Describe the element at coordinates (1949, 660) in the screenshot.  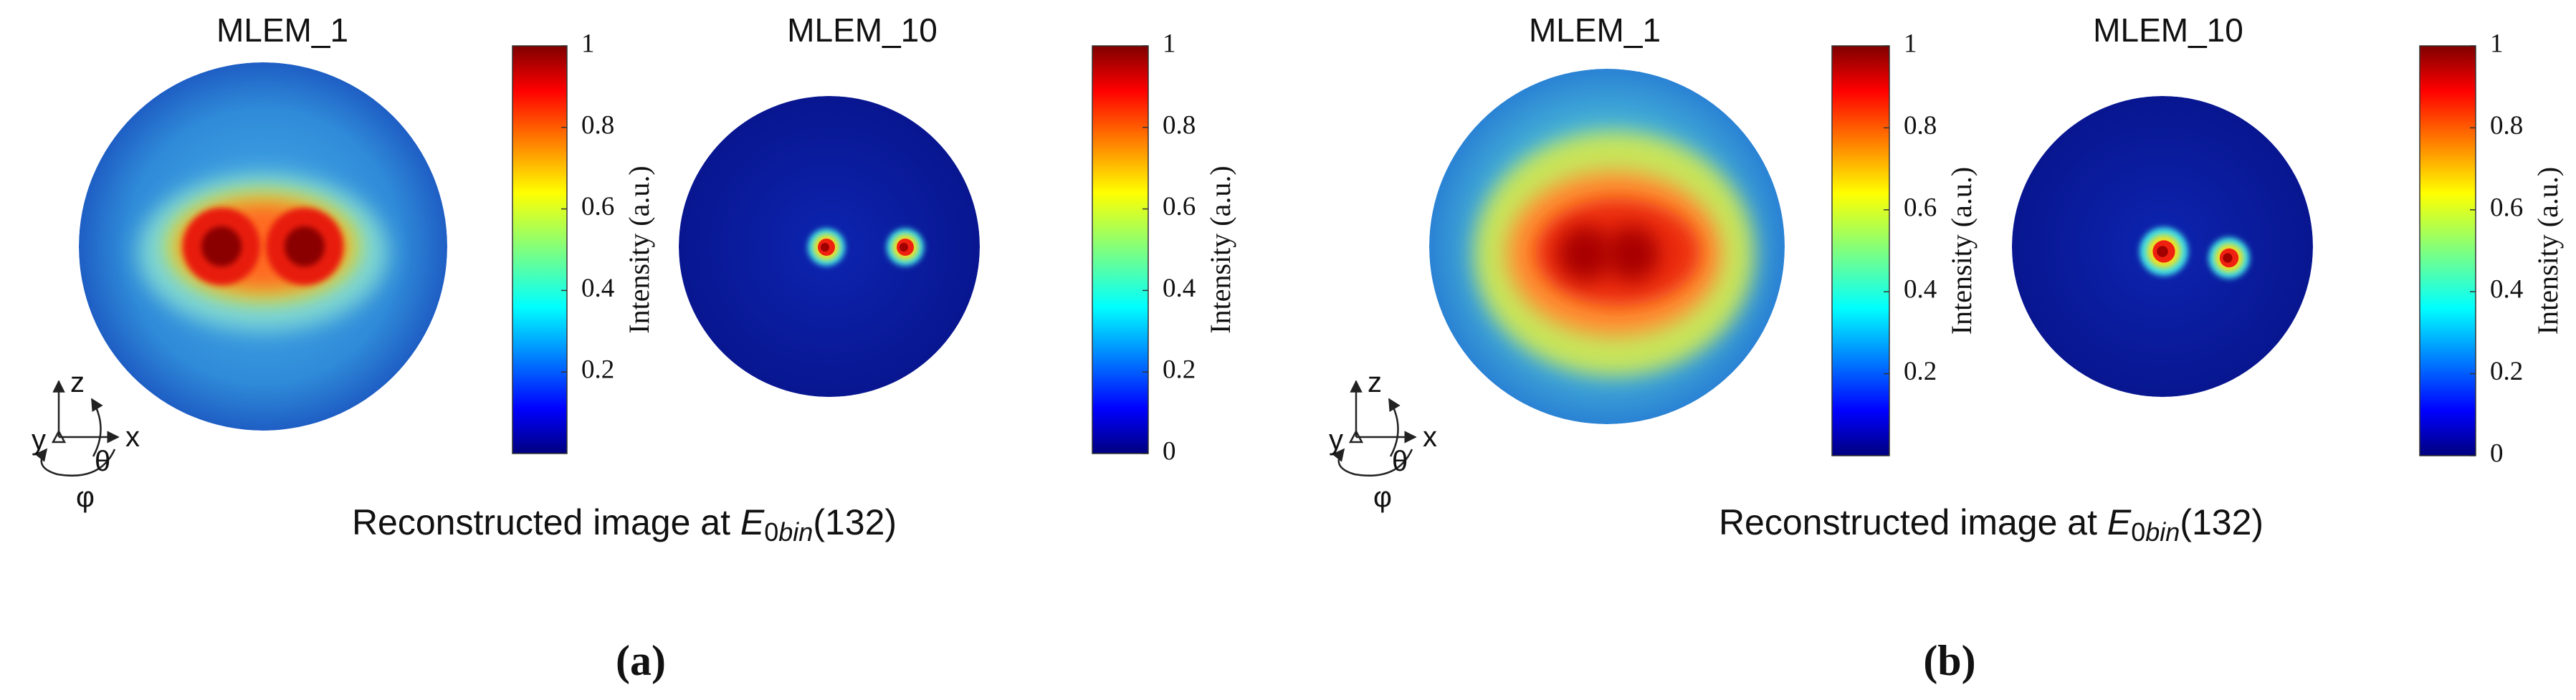
I see `panel-label: (b)` at that location.